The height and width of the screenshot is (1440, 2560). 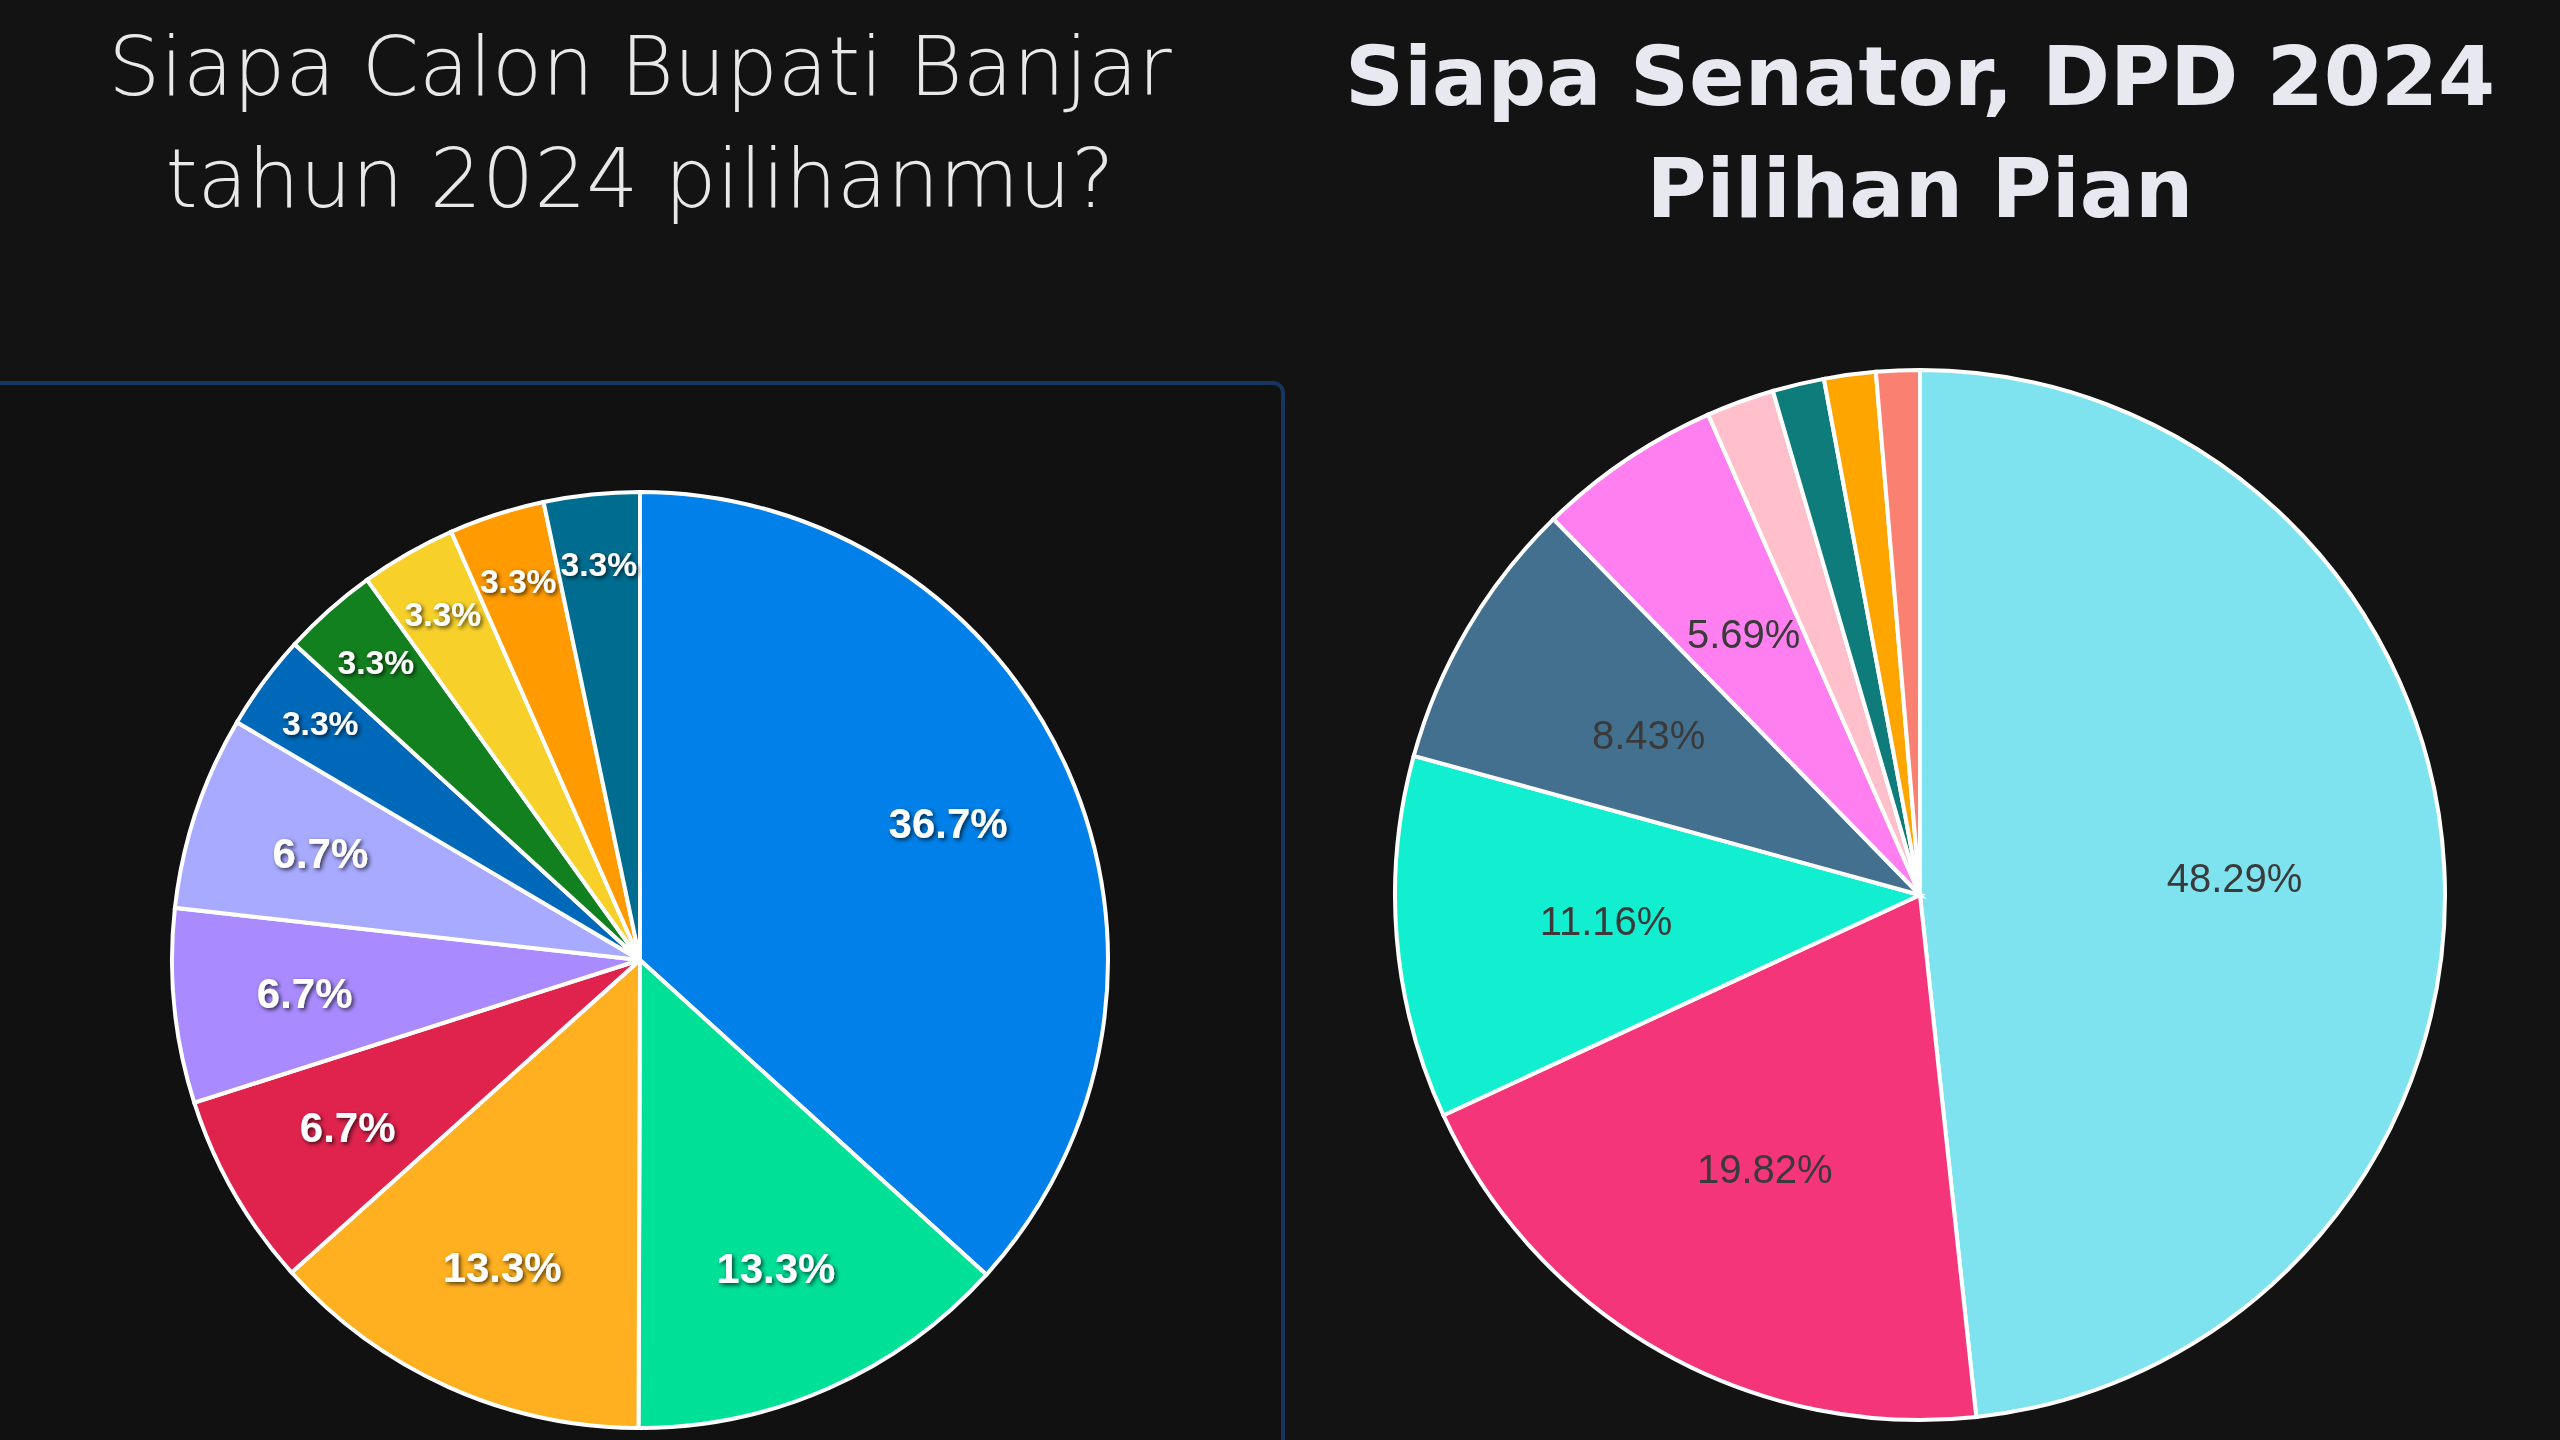 What do you see at coordinates (1649, 734) in the screenshot?
I see `data-label: 8.43%` at bounding box center [1649, 734].